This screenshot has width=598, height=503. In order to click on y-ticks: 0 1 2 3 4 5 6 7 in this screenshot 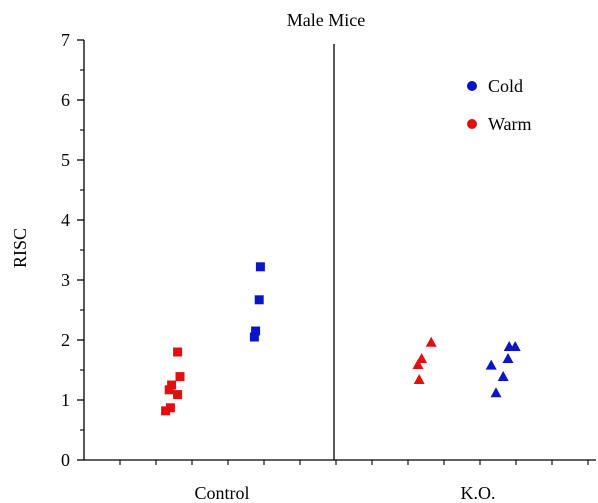, I will do `click(72, 250)`.